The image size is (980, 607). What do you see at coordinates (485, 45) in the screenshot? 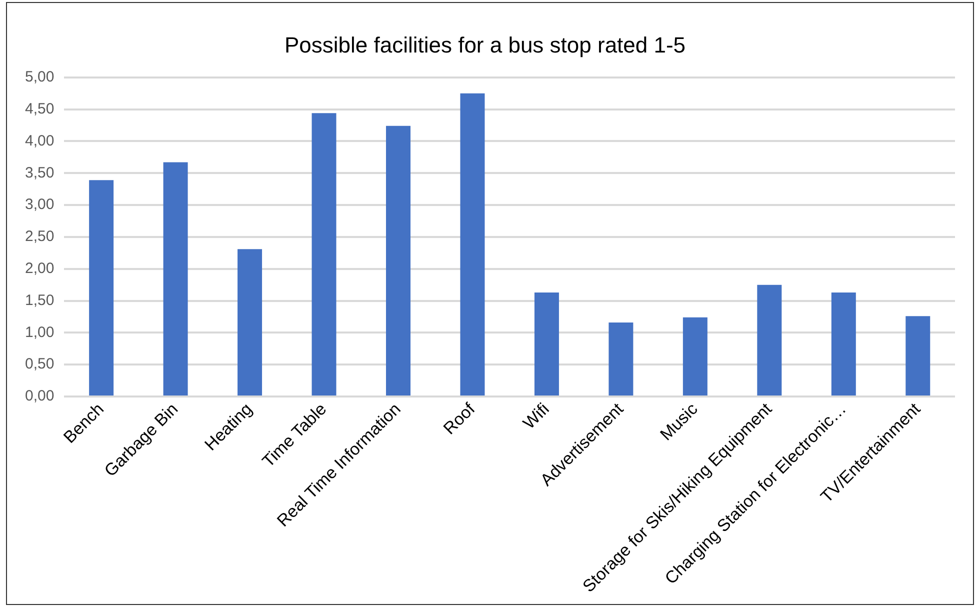
I see `chart-title: Possible facilities for a bus stop rated 1-5` at bounding box center [485, 45].